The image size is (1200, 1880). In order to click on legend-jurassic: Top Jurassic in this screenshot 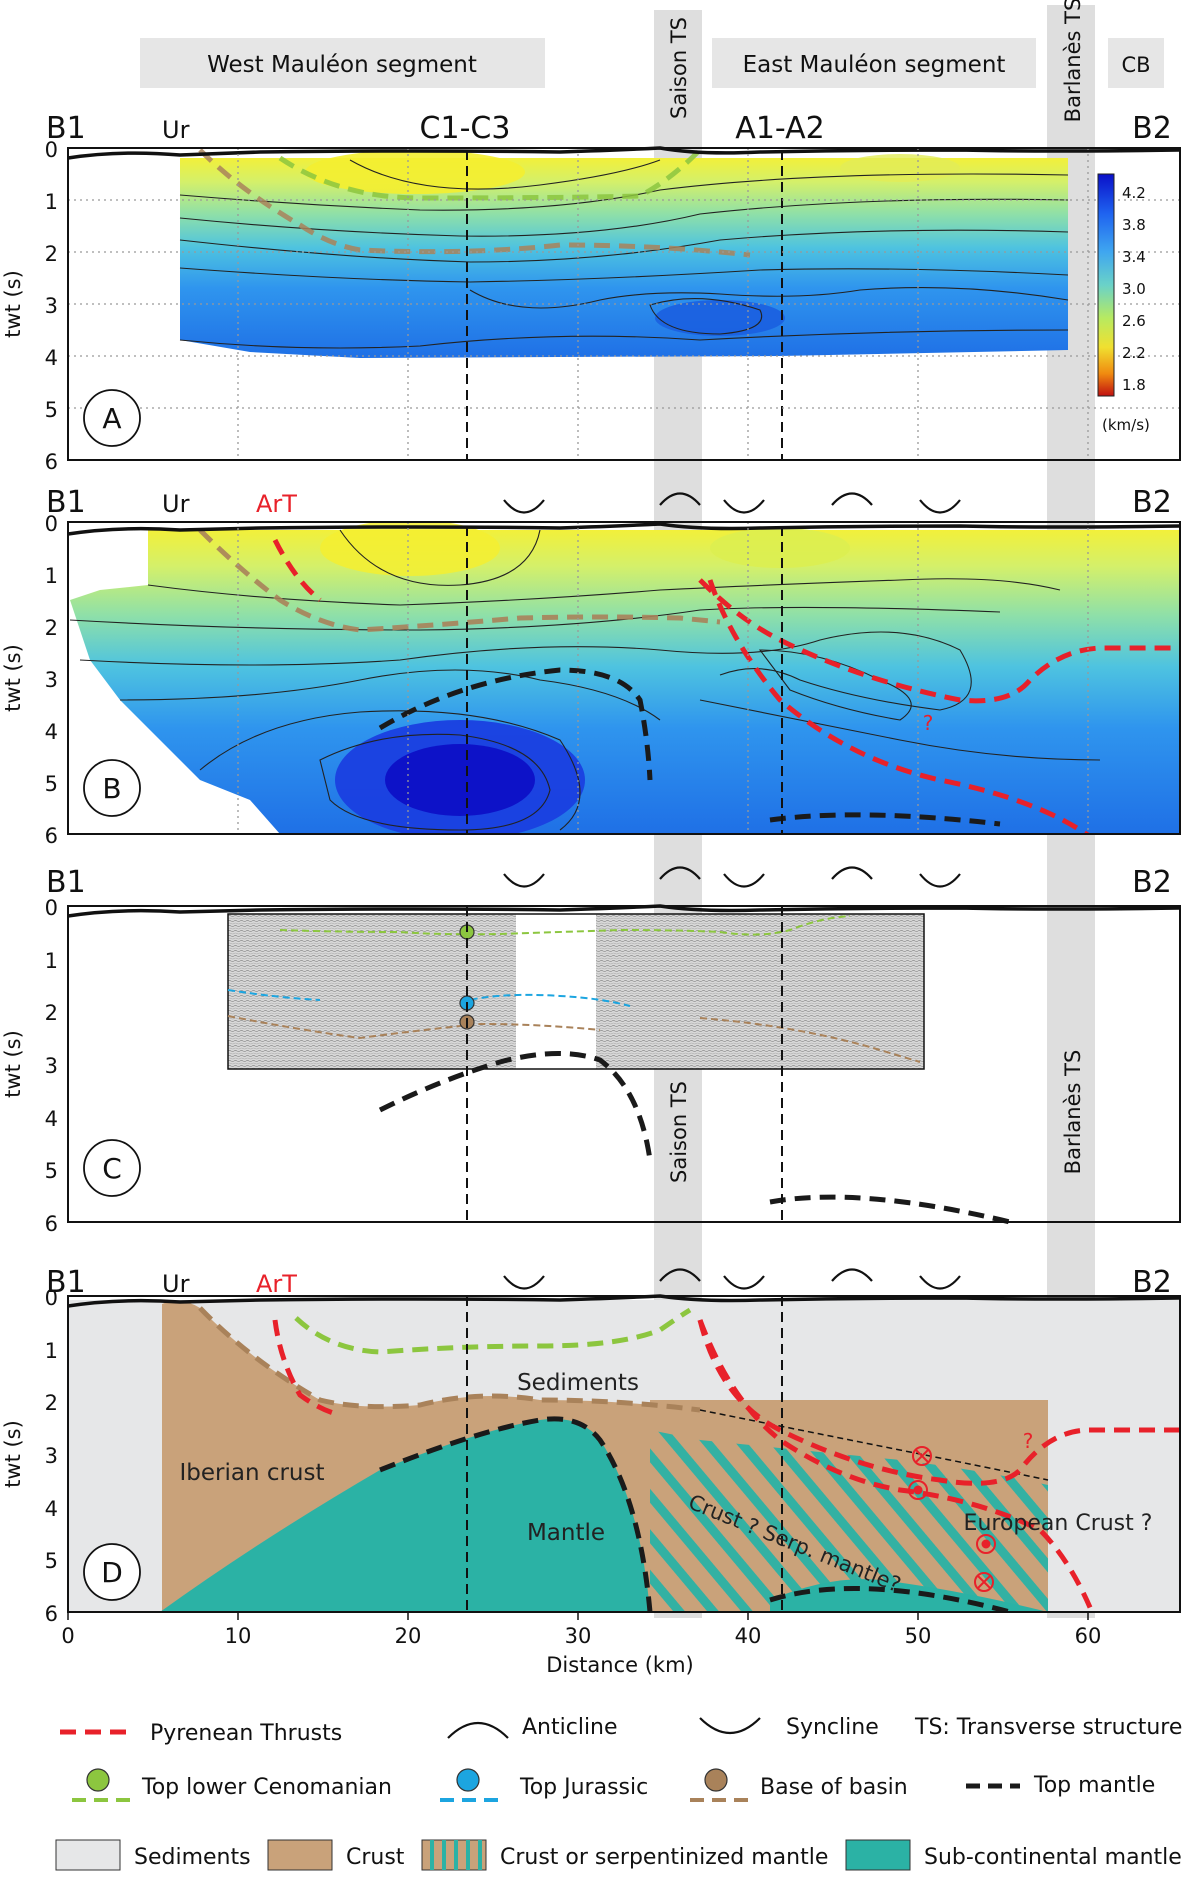, I will do `click(583, 1787)`.